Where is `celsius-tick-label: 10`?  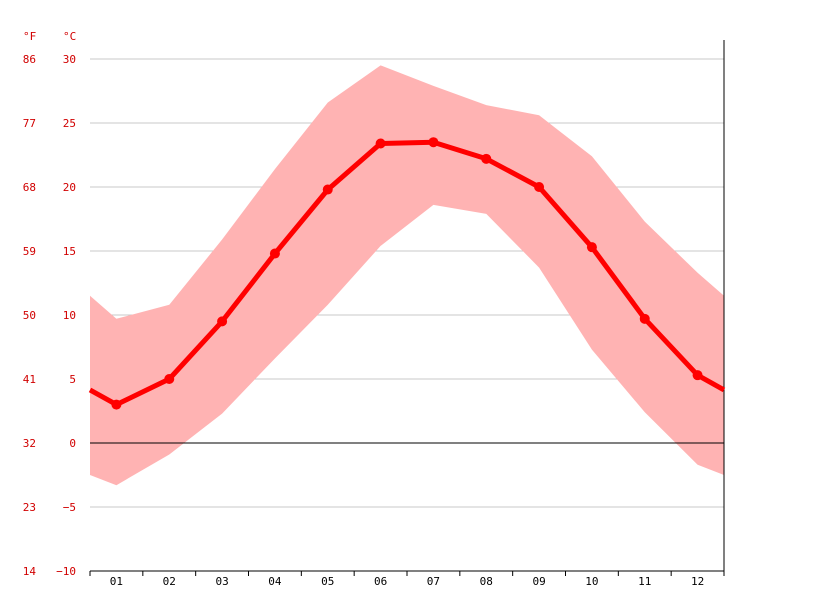 celsius-tick-label: 10 is located at coordinates (69, 315).